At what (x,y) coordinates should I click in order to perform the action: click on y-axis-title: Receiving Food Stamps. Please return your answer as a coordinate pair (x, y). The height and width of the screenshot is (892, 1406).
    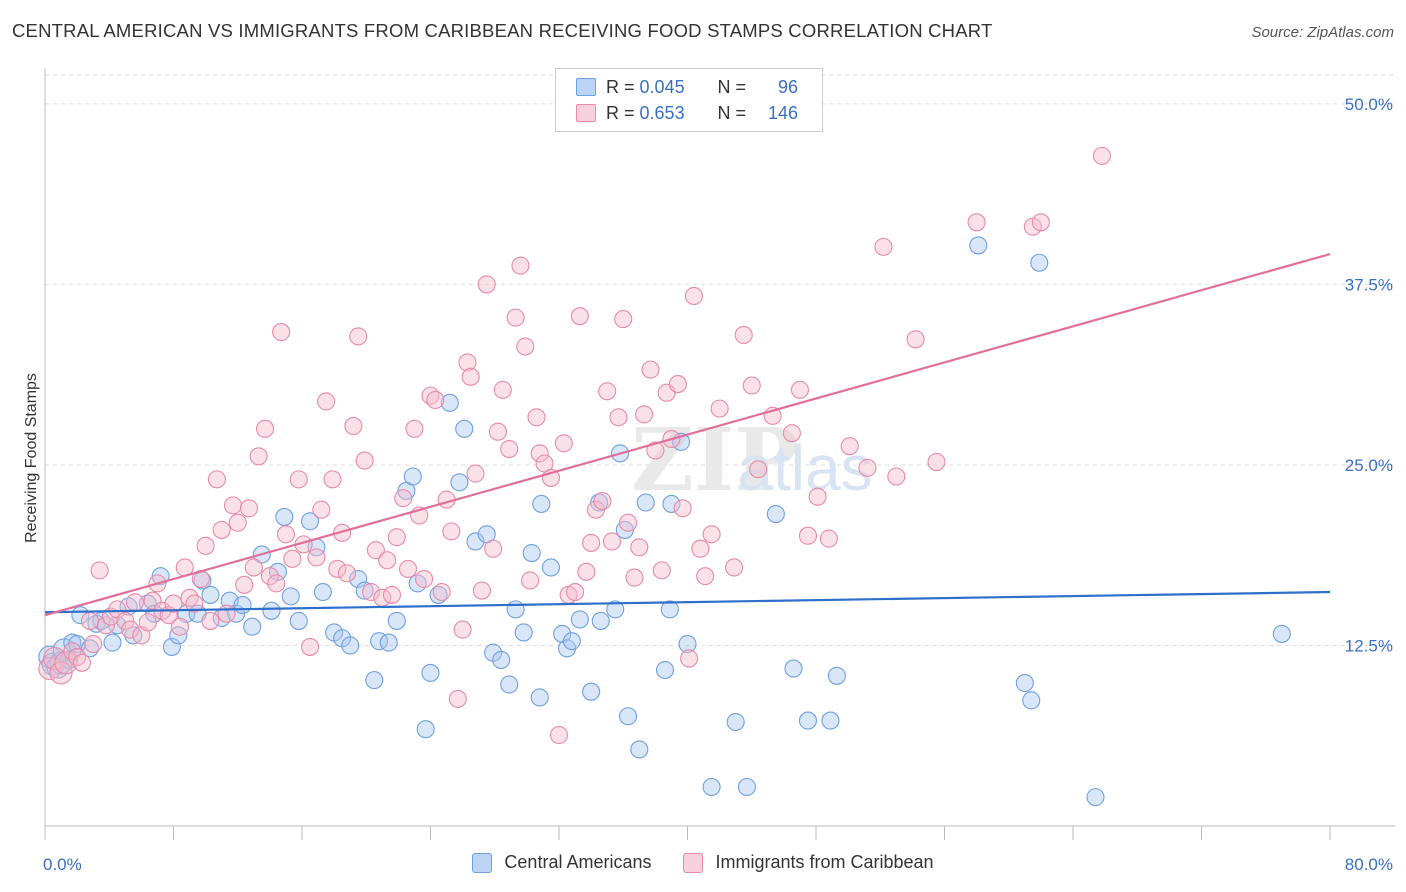
    Looking at the image, I should click on (31, 458).